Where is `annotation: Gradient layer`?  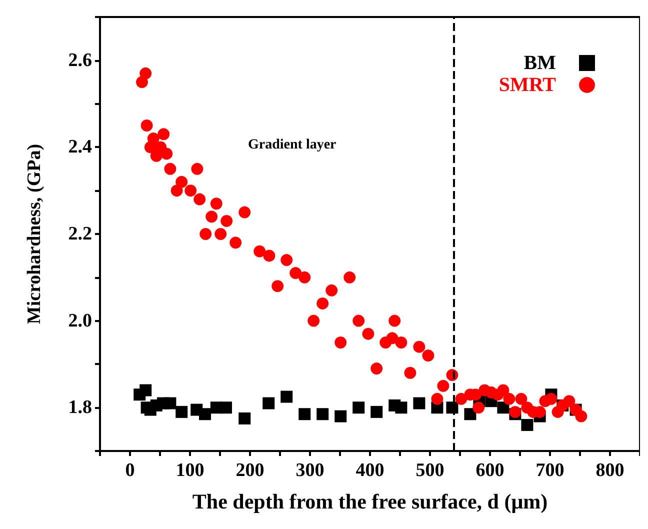
annotation: Gradient layer is located at coordinates (292, 145).